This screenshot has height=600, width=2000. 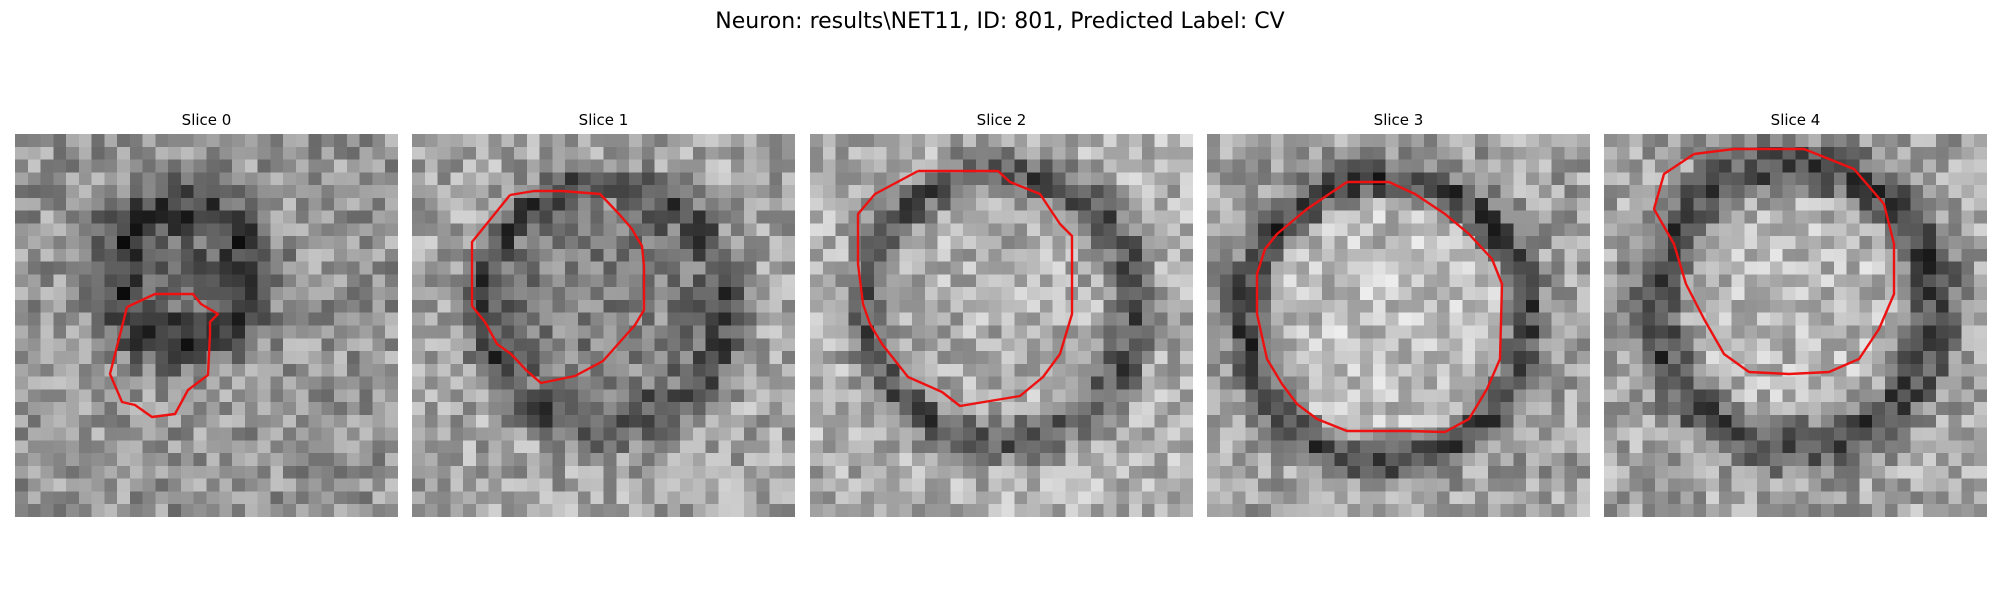 What do you see at coordinates (603, 120) in the screenshot?
I see `slice-title: Slice 1` at bounding box center [603, 120].